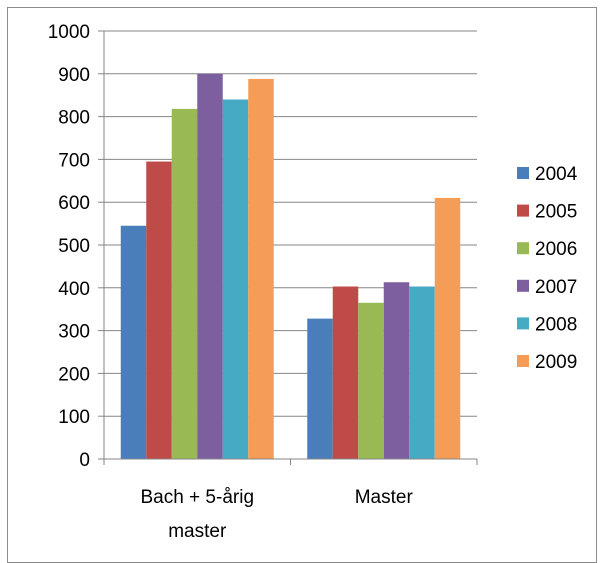 This screenshot has height=563, width=606. I want to click on y-tick-label: 300, so click(74, 332).